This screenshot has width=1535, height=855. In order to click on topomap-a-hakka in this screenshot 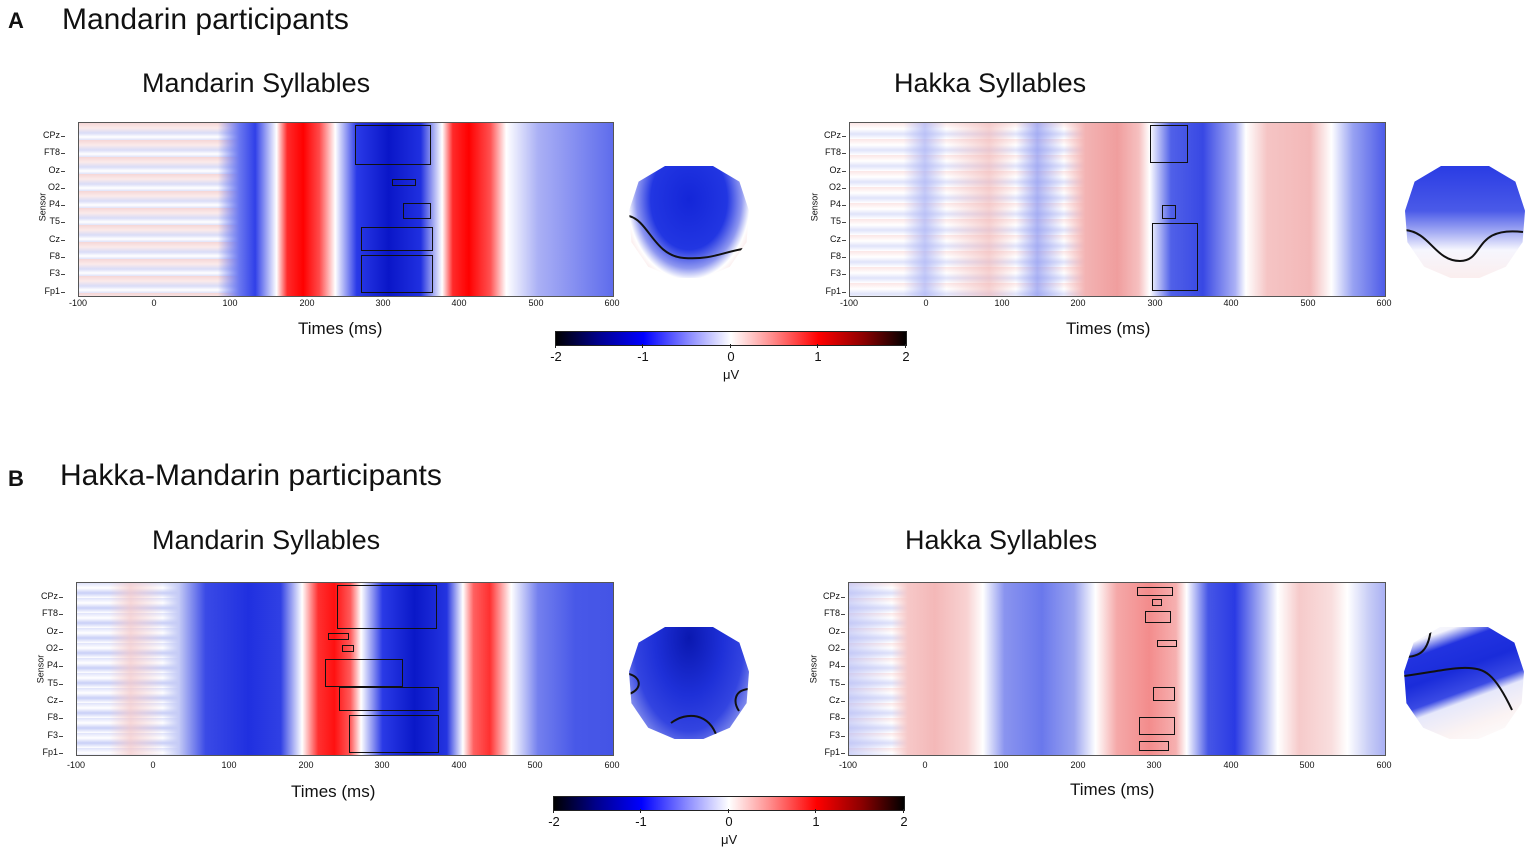, I will do `click(1465, 222)`.